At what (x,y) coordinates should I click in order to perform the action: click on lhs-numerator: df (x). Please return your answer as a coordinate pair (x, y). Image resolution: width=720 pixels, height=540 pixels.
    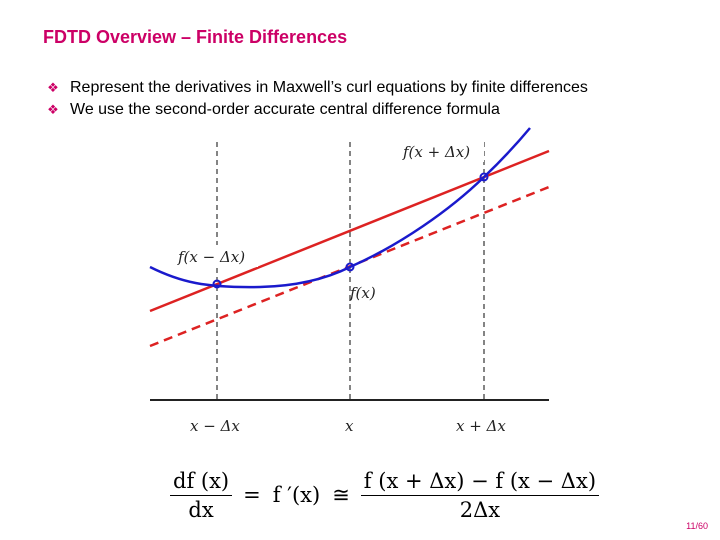
    Looking at the image, I should click on (201, 482).